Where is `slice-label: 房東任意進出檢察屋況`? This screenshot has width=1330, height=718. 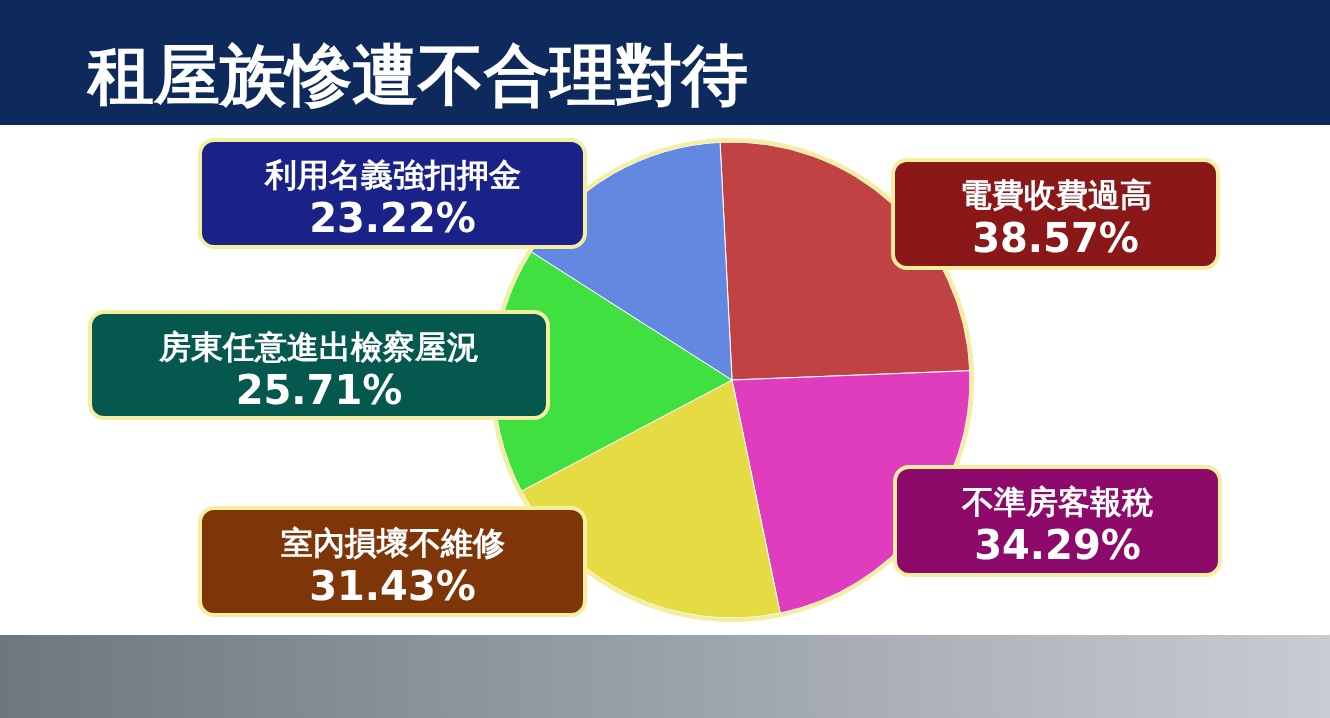 slice-label: 房東任意進出檢察屋況 is located at coordinates (318, 347).